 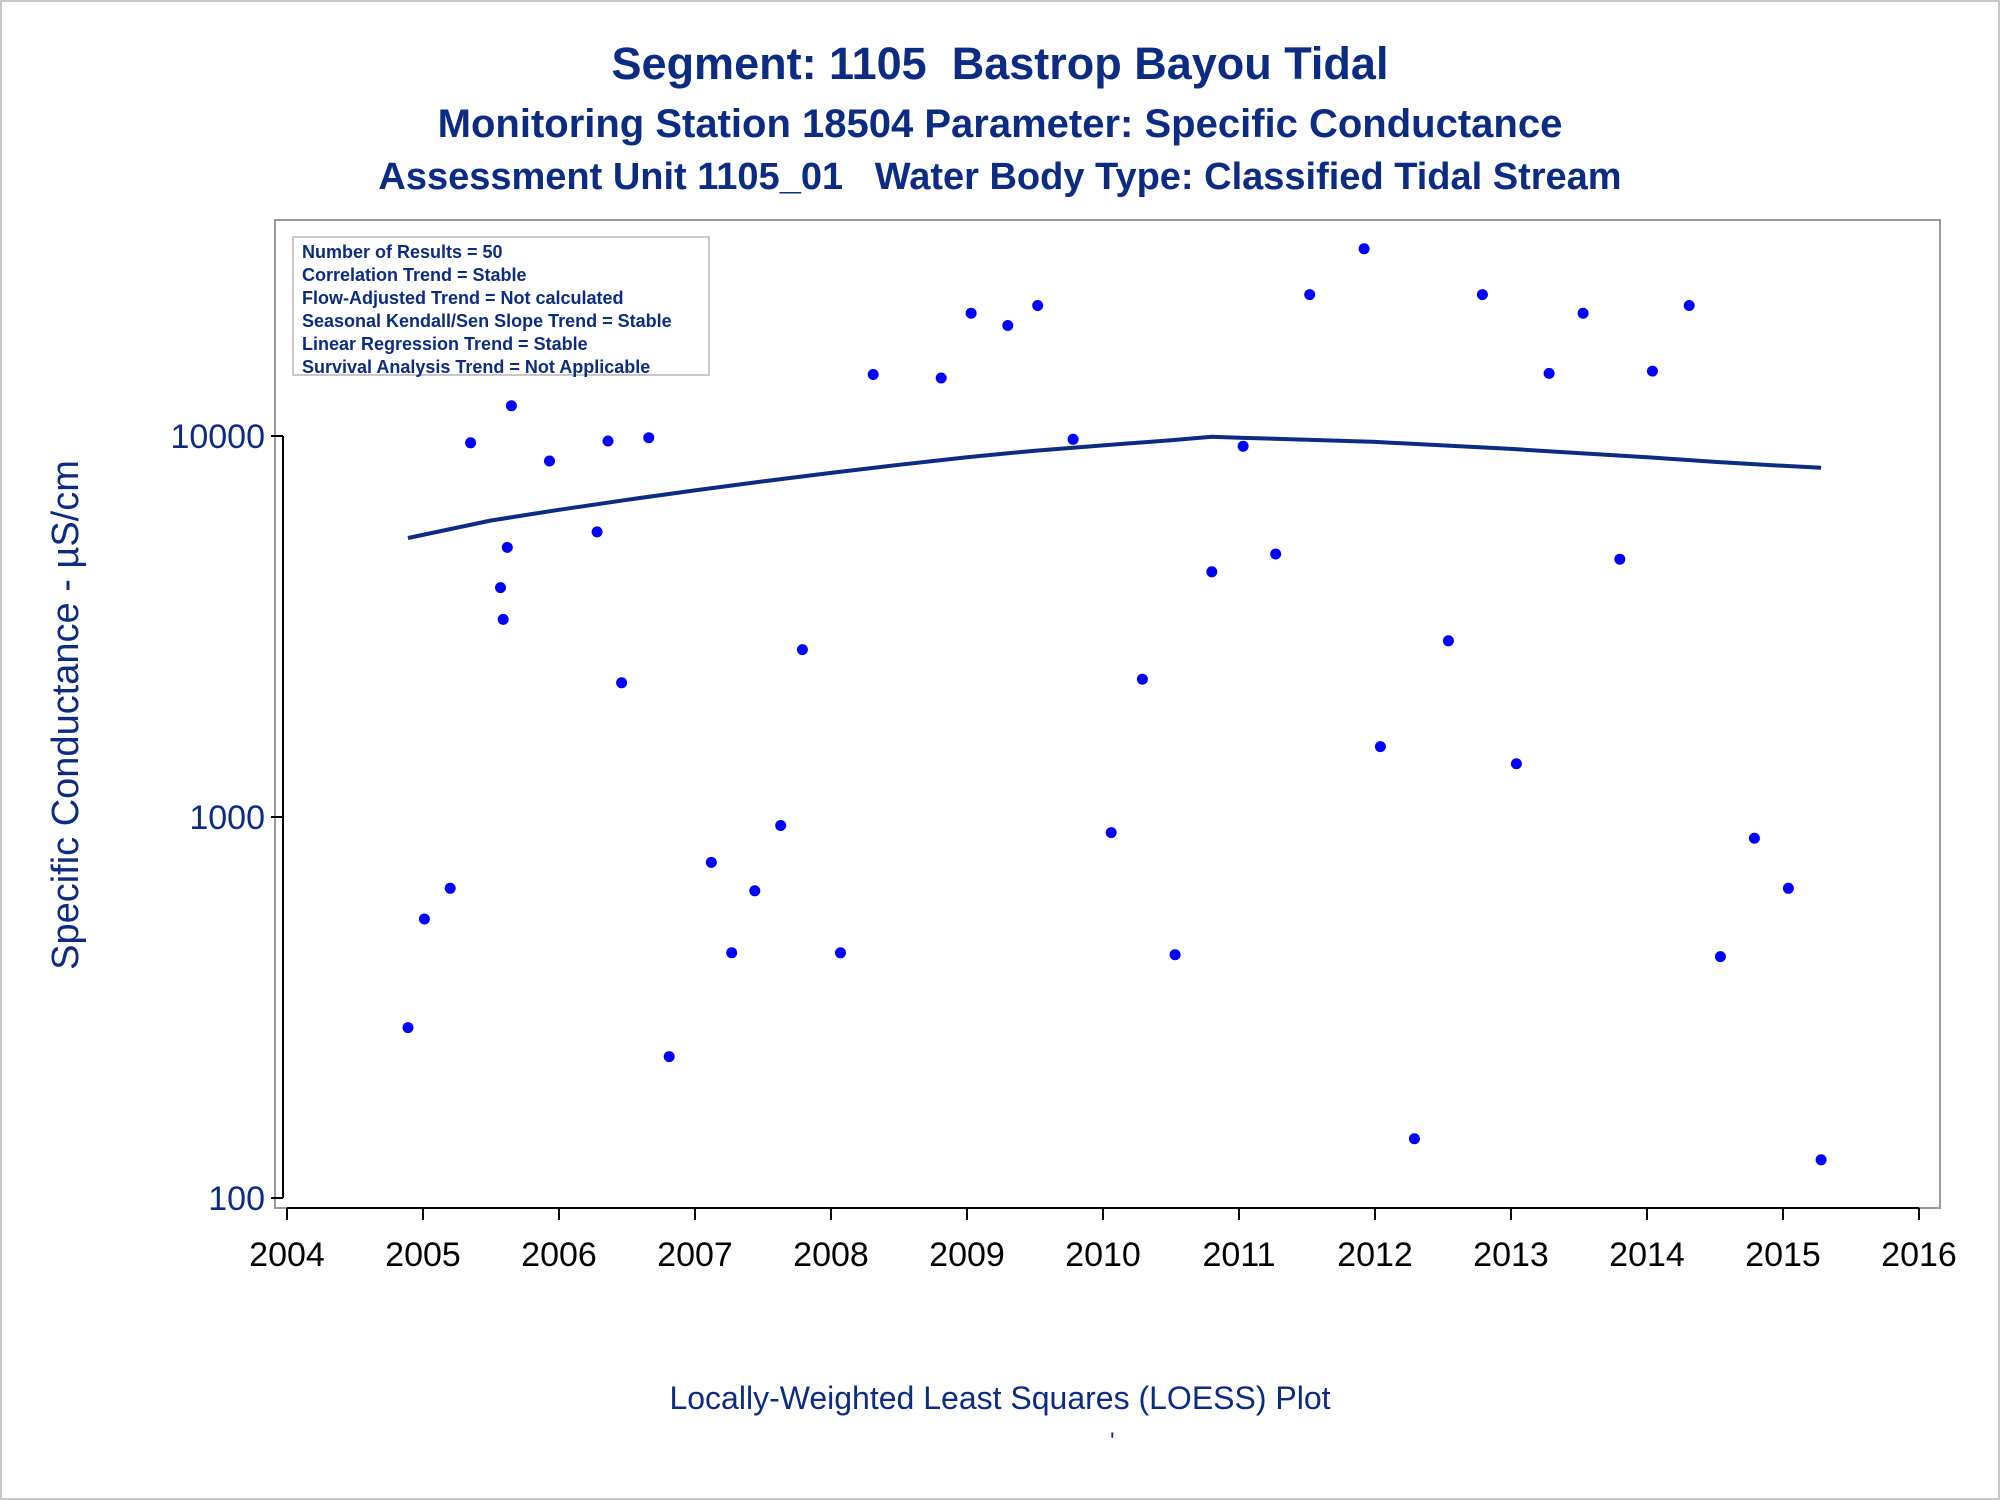 I want to click on x-tick-label: 2008, so click(x=831, y=1255).